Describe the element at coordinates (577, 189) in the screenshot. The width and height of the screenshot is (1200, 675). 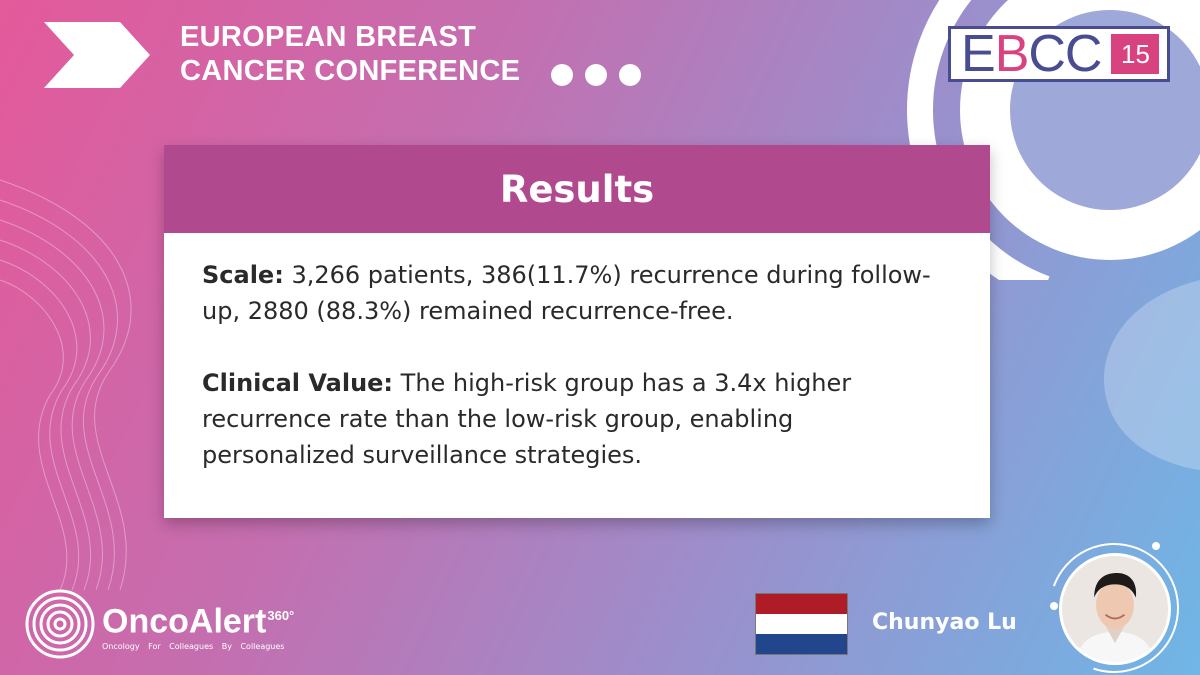
I see `results-card-title: Results` at that location.